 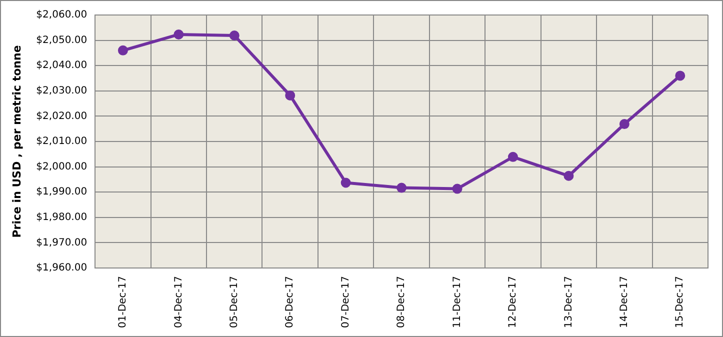 What do you see at coordinates (624, 302) in the screenshot?
I see `x-tick-label: 14-Dec-17` at bounding box center [624, 302].